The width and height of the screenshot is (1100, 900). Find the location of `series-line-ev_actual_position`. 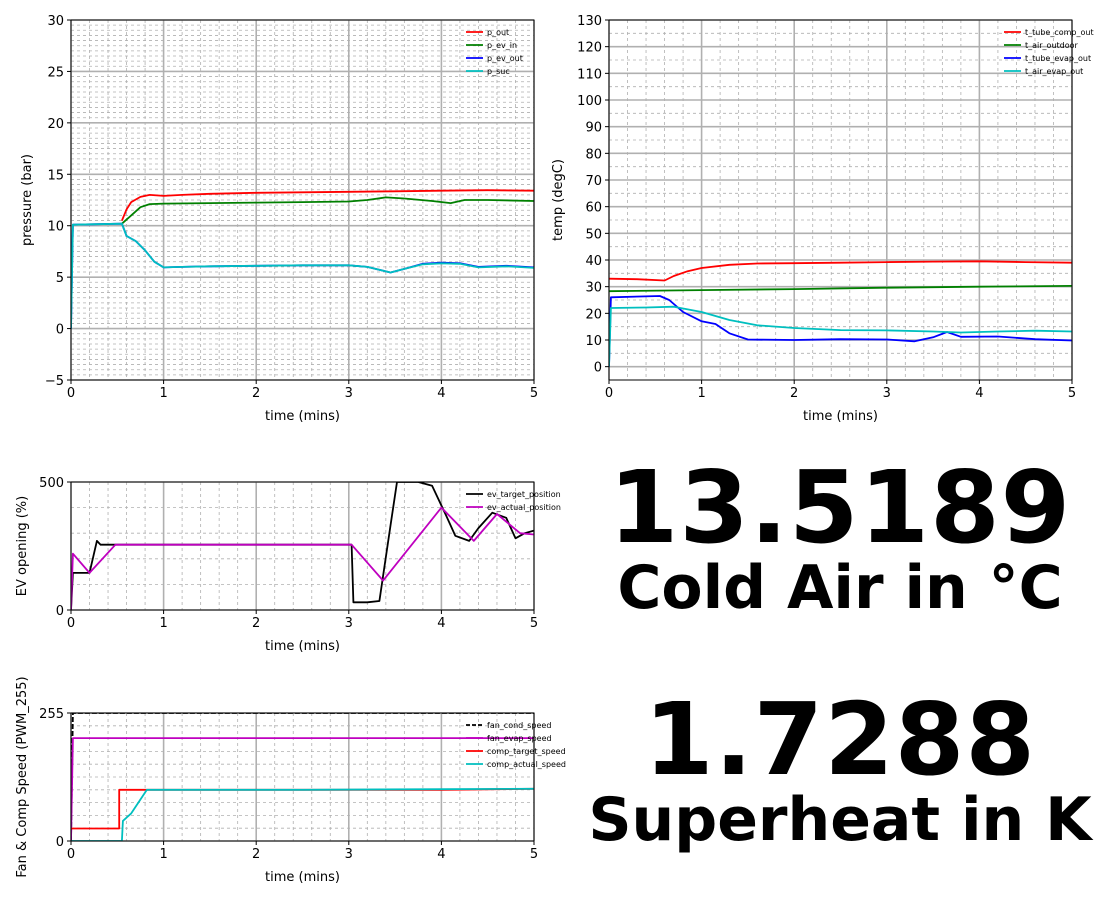

series-line-ev_actual_position is located at coordinates (302, 559).